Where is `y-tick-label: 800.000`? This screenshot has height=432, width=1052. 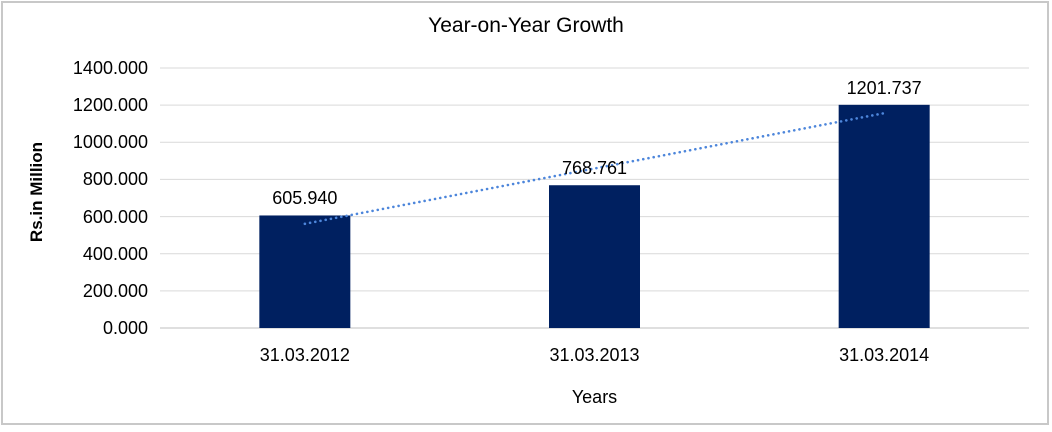 y-tick-label: 800.000 is located at coordinates (115, 179).